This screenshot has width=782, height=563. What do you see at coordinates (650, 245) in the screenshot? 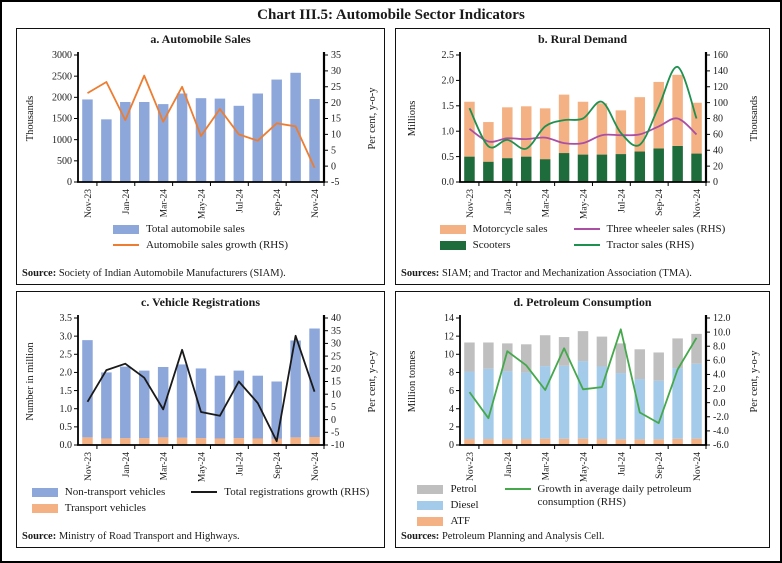
I see `legend-label: Tractor sales (RHS)` at bounding box center [650, 245].